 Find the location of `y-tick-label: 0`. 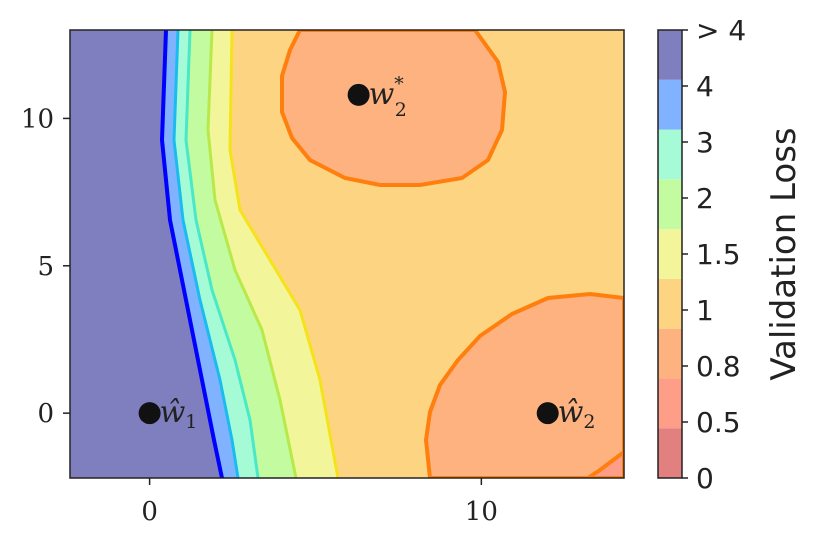

y-tick-label: 0 is located at coordinates (45, 414).